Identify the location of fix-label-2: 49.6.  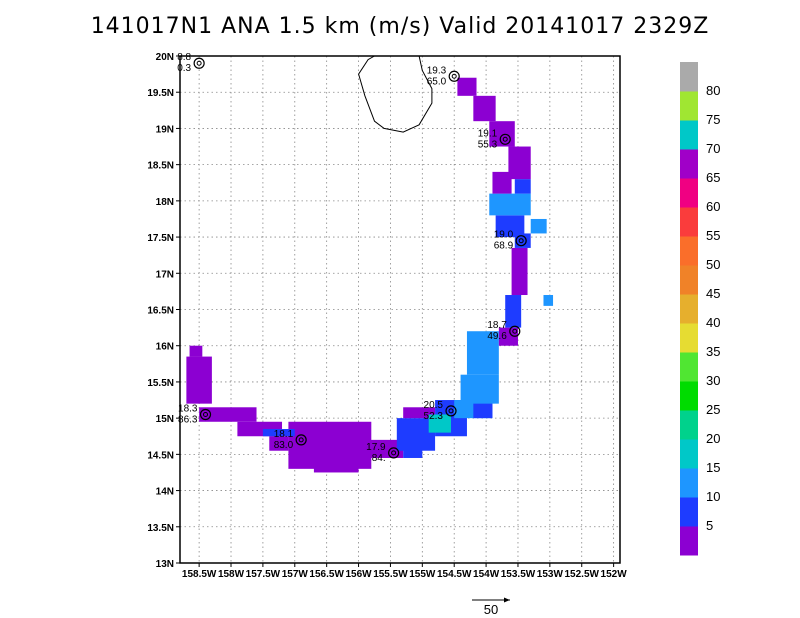
(497, 336).